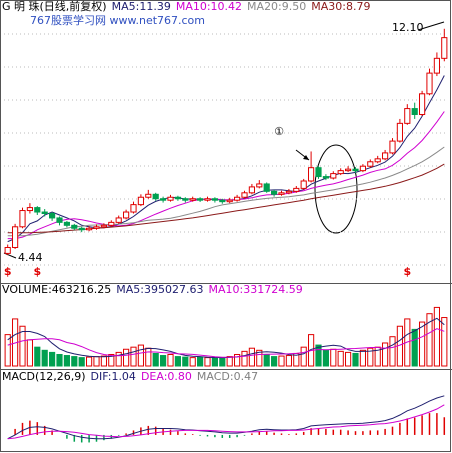 This screenshot has height=453, width=452. What do you see at coordinates (113, 376) in the screenshot?
I see `legend-entry: DIF:1.04` at bounding box center [113, 376].